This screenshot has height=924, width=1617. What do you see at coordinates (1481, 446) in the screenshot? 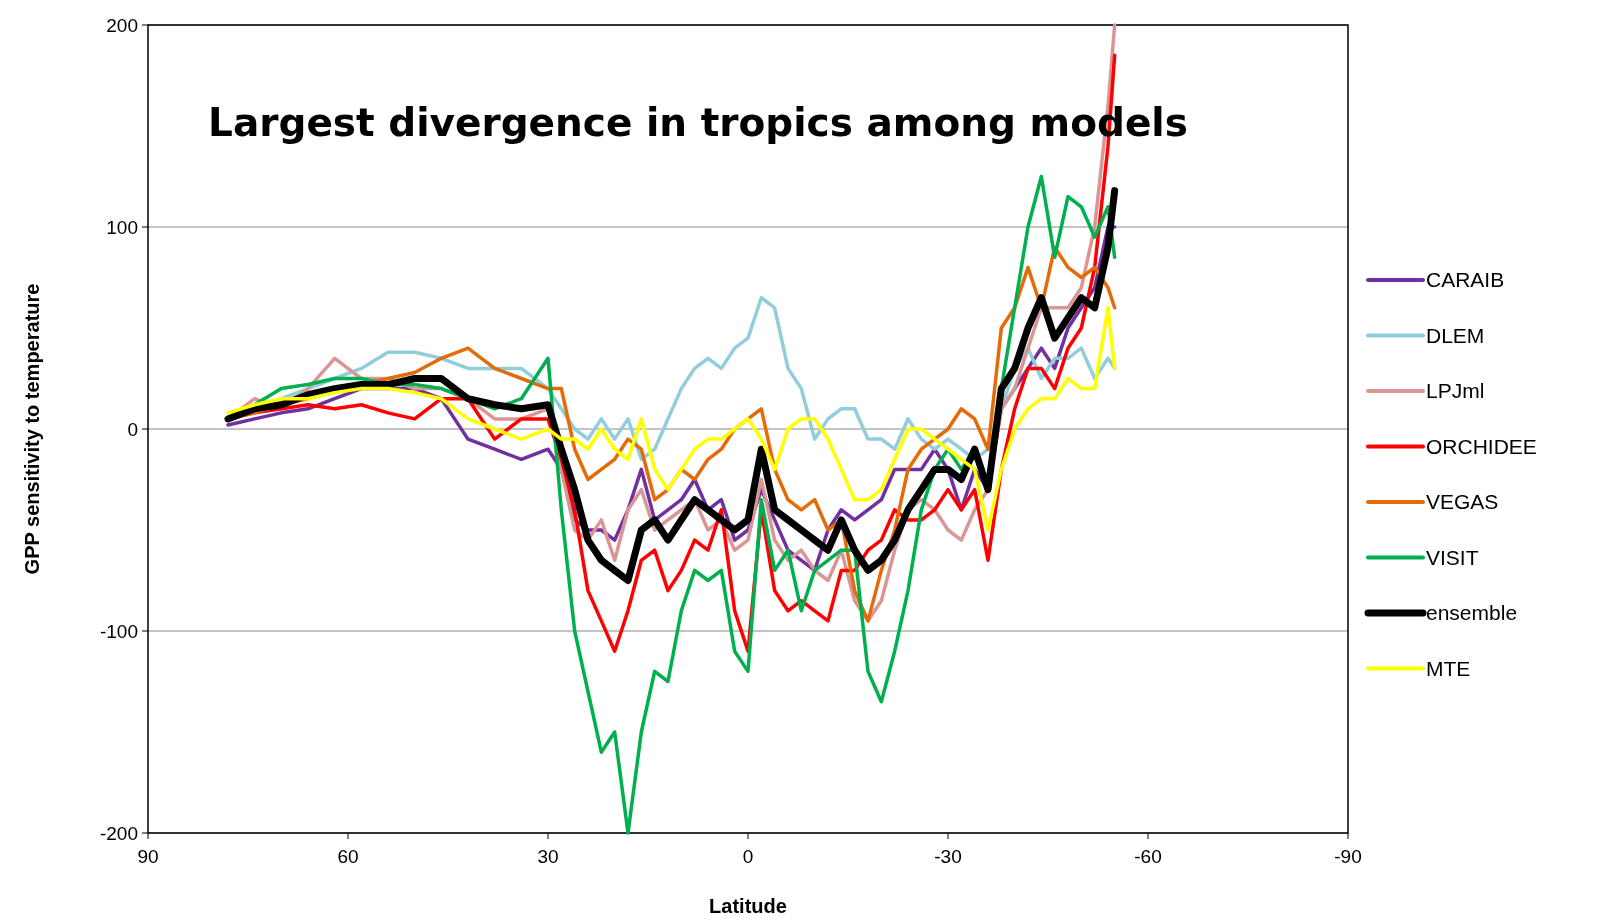
I see `legend-label: ORCHIDEE` at bounding box center [1481, 446].